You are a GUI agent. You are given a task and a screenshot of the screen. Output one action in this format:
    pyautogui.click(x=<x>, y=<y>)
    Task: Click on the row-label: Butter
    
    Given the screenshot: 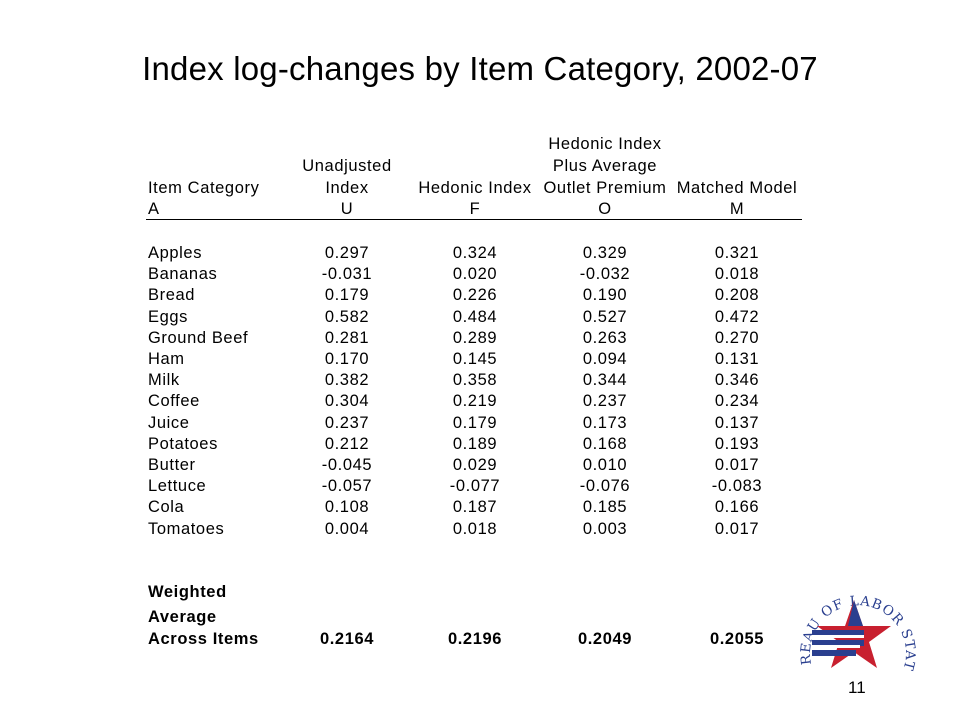 What is the action you would take?
    pyautogui.click(x=172, y=465)
    